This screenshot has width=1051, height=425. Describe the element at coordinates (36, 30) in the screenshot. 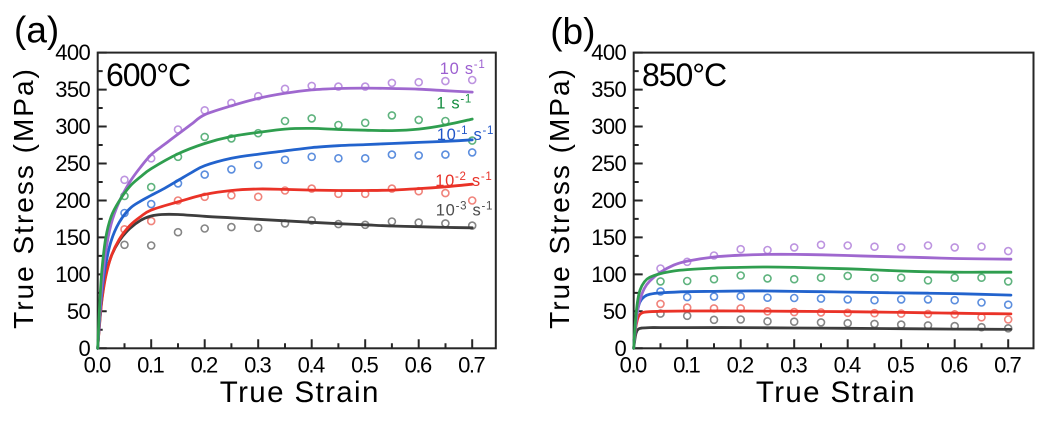

I see `svg-text: (a)` at that location.